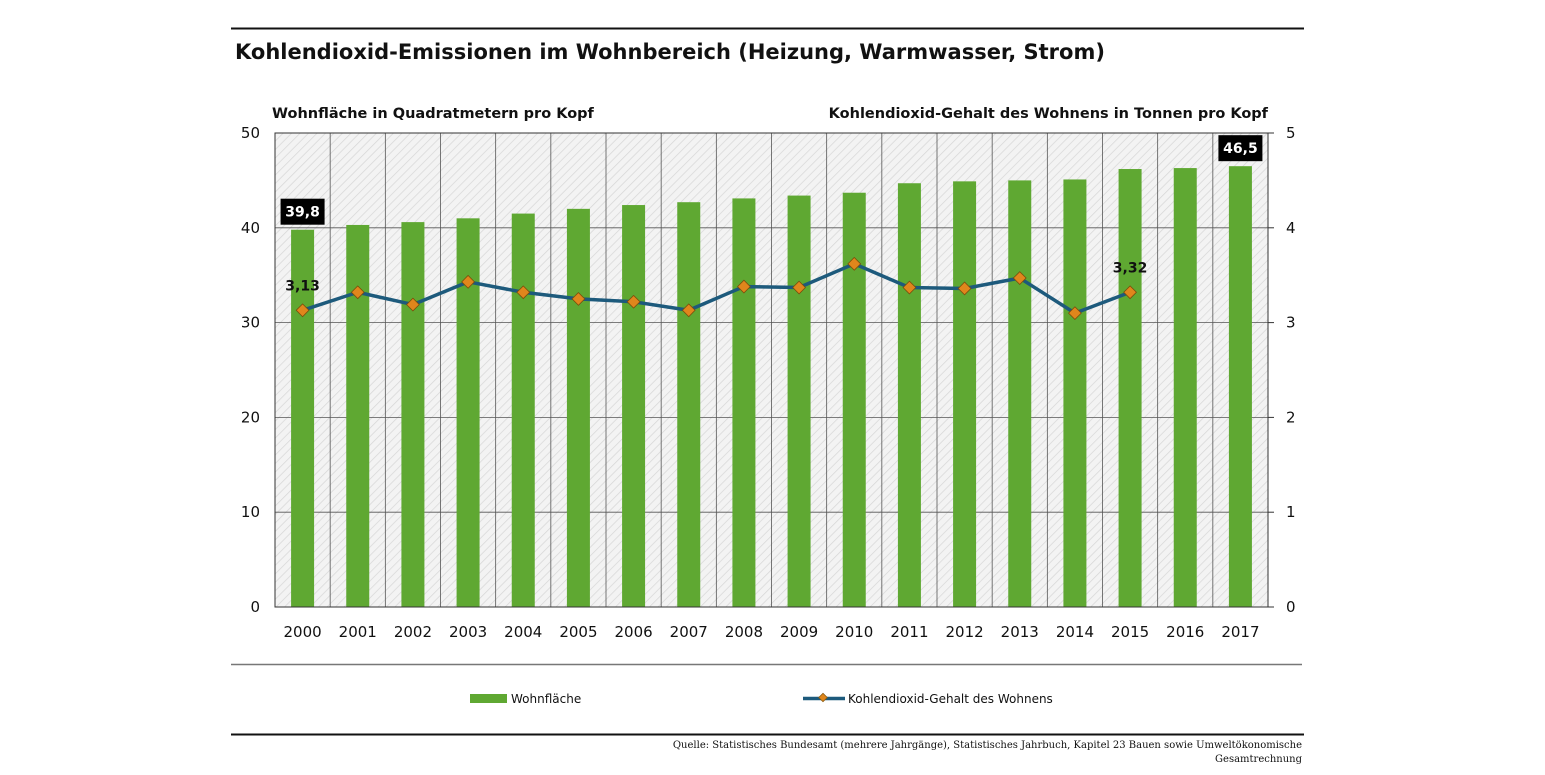 This screenshot has width=1545, height=775. Describe the element at coordinates (1291, 512) in the screenshot. I see `right-tick-label: 1` at that location.